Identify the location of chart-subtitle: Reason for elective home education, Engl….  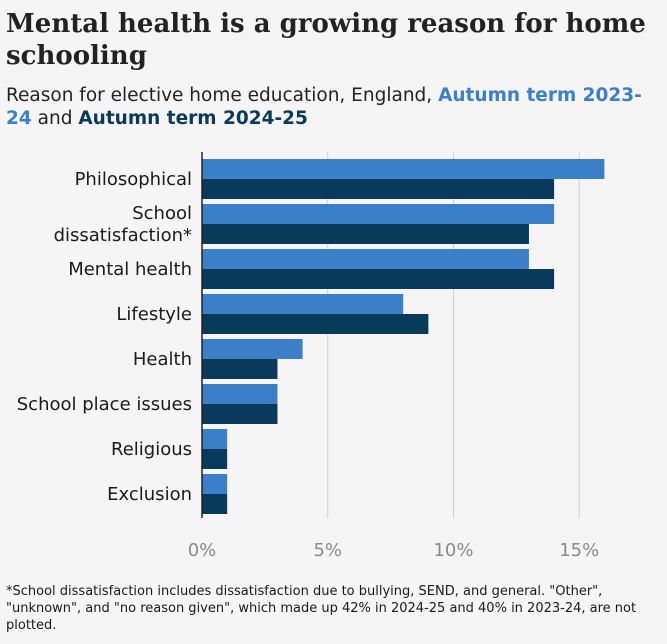
(331, 107).